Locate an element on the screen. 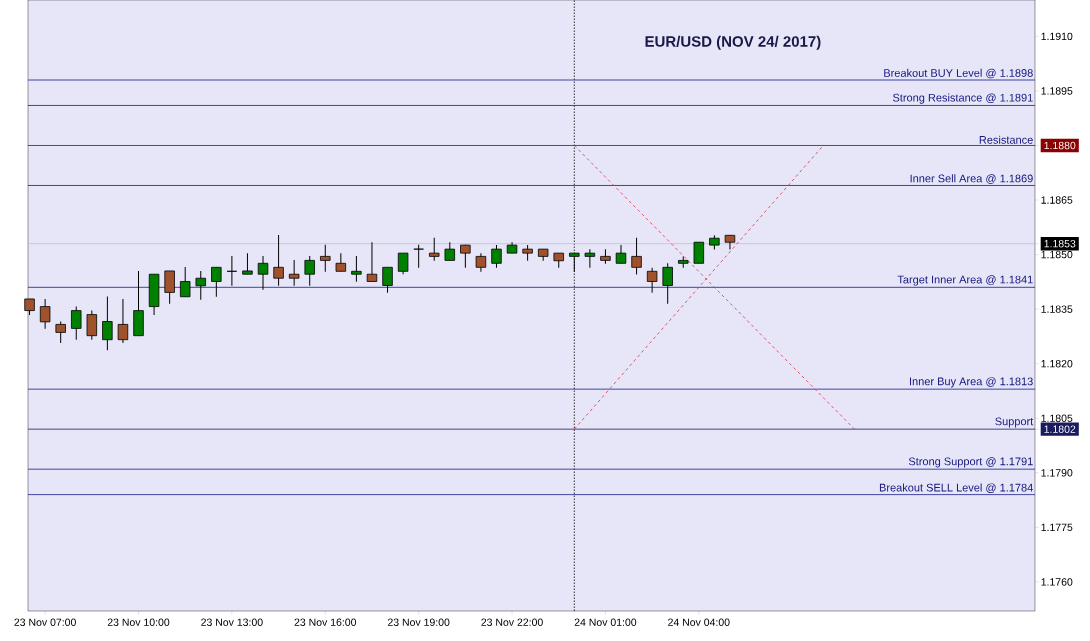  y-tick-label: 1.1850 is located at coordinates (1057, 254).